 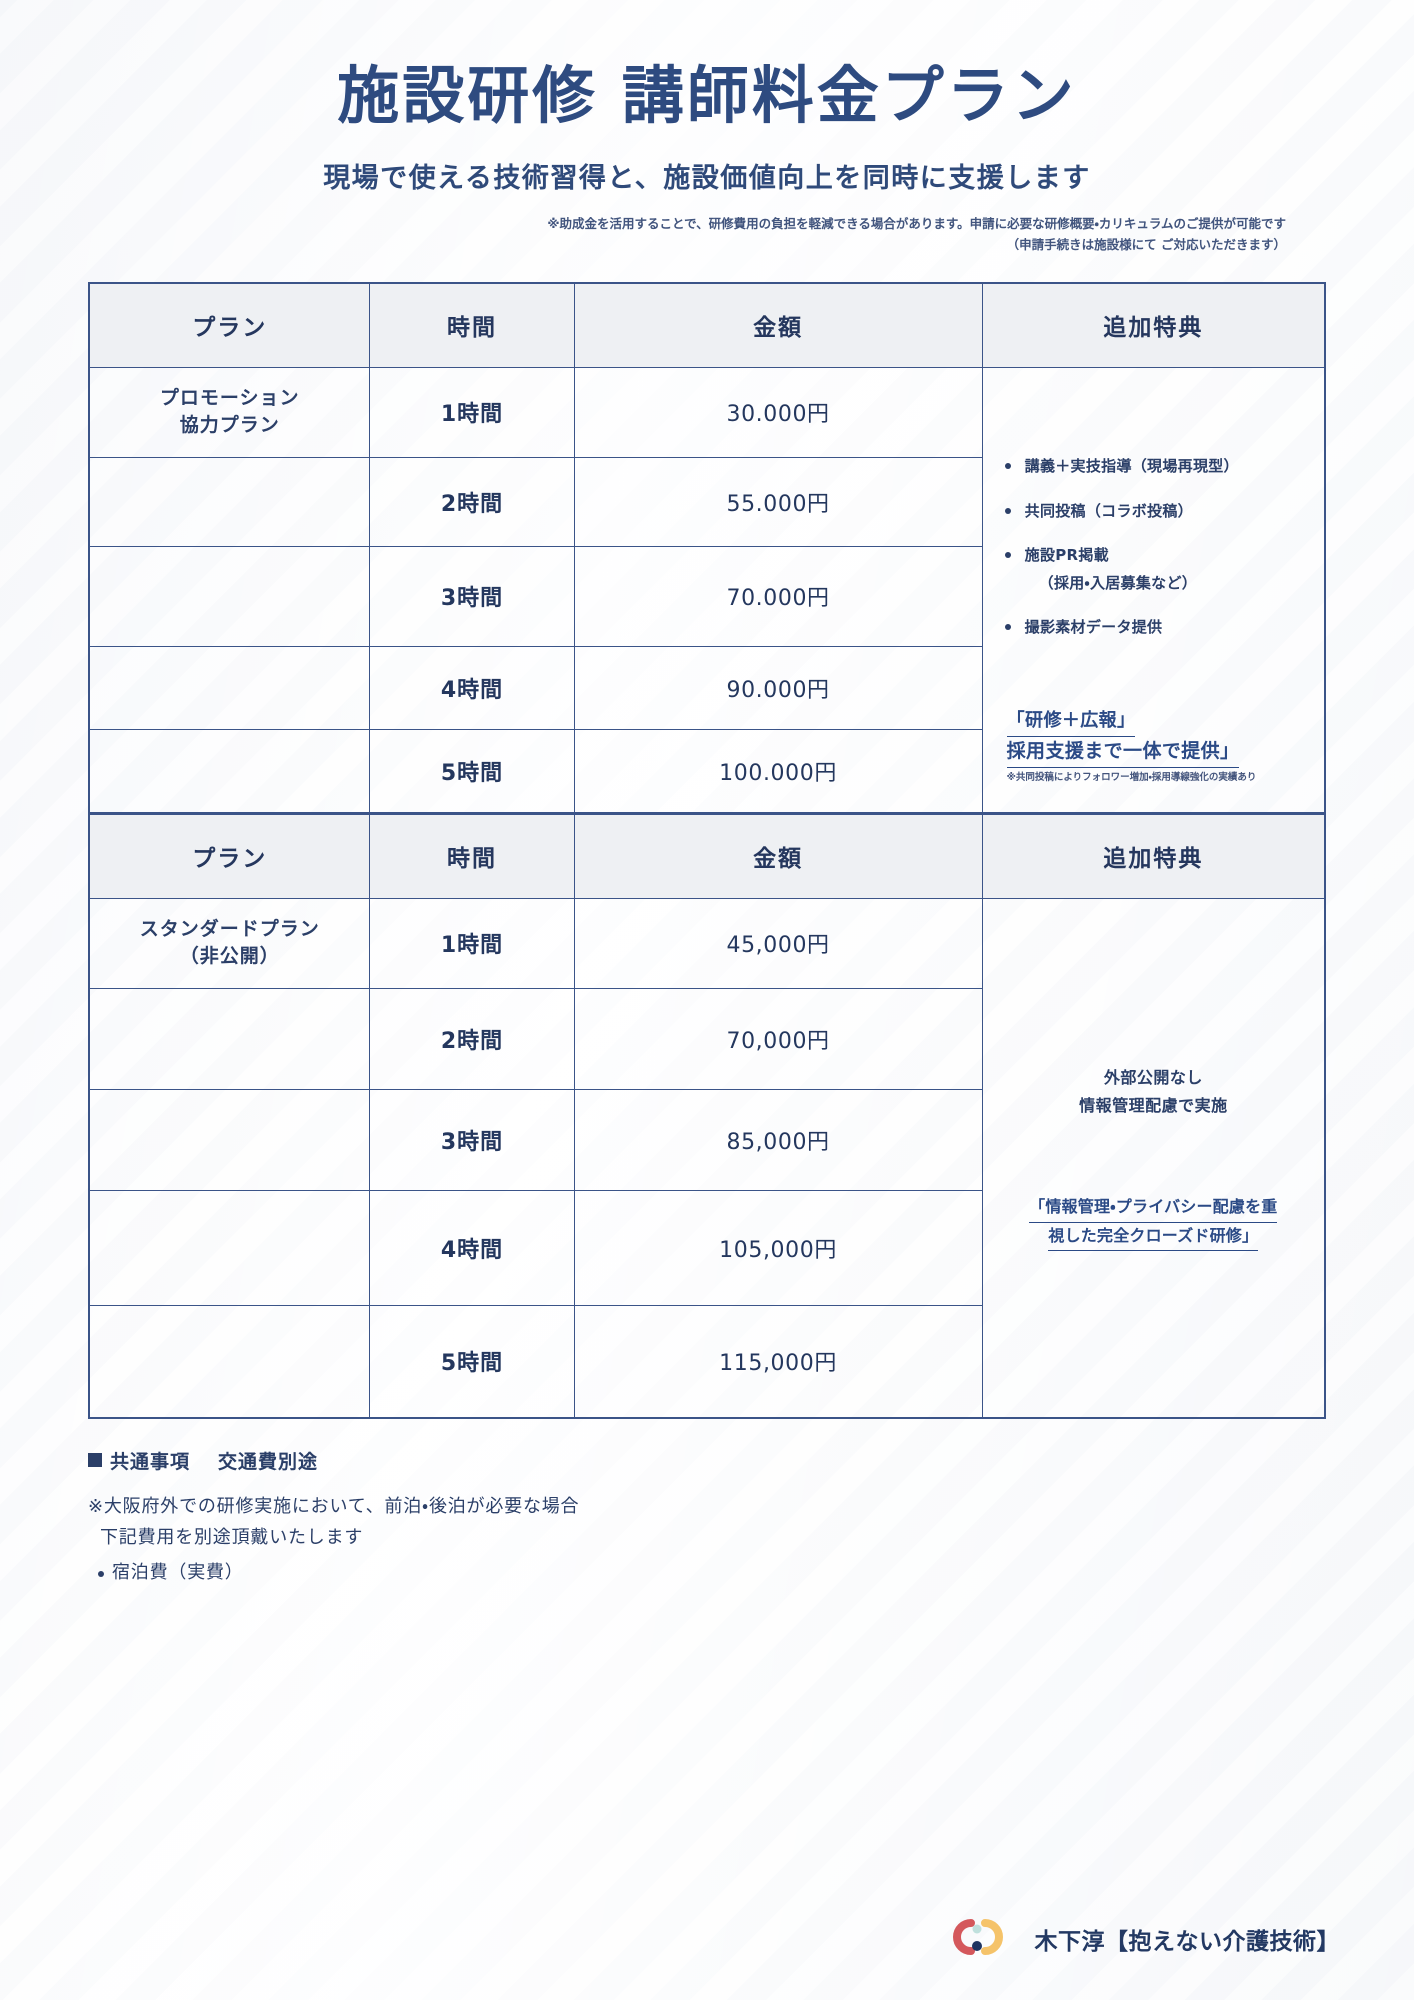 I want to click on price-cell: 90.000円, so click(x=778, y=687).